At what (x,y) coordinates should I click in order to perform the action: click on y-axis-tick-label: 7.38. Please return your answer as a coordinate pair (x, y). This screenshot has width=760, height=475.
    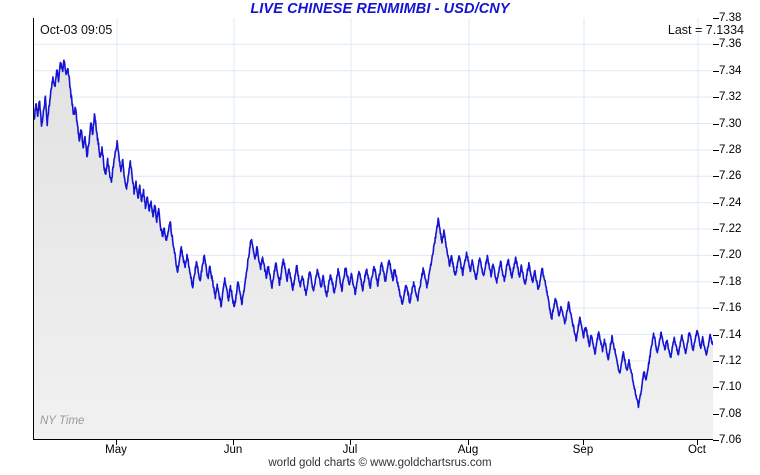
    Looking at the image, I should click on (730, 18).